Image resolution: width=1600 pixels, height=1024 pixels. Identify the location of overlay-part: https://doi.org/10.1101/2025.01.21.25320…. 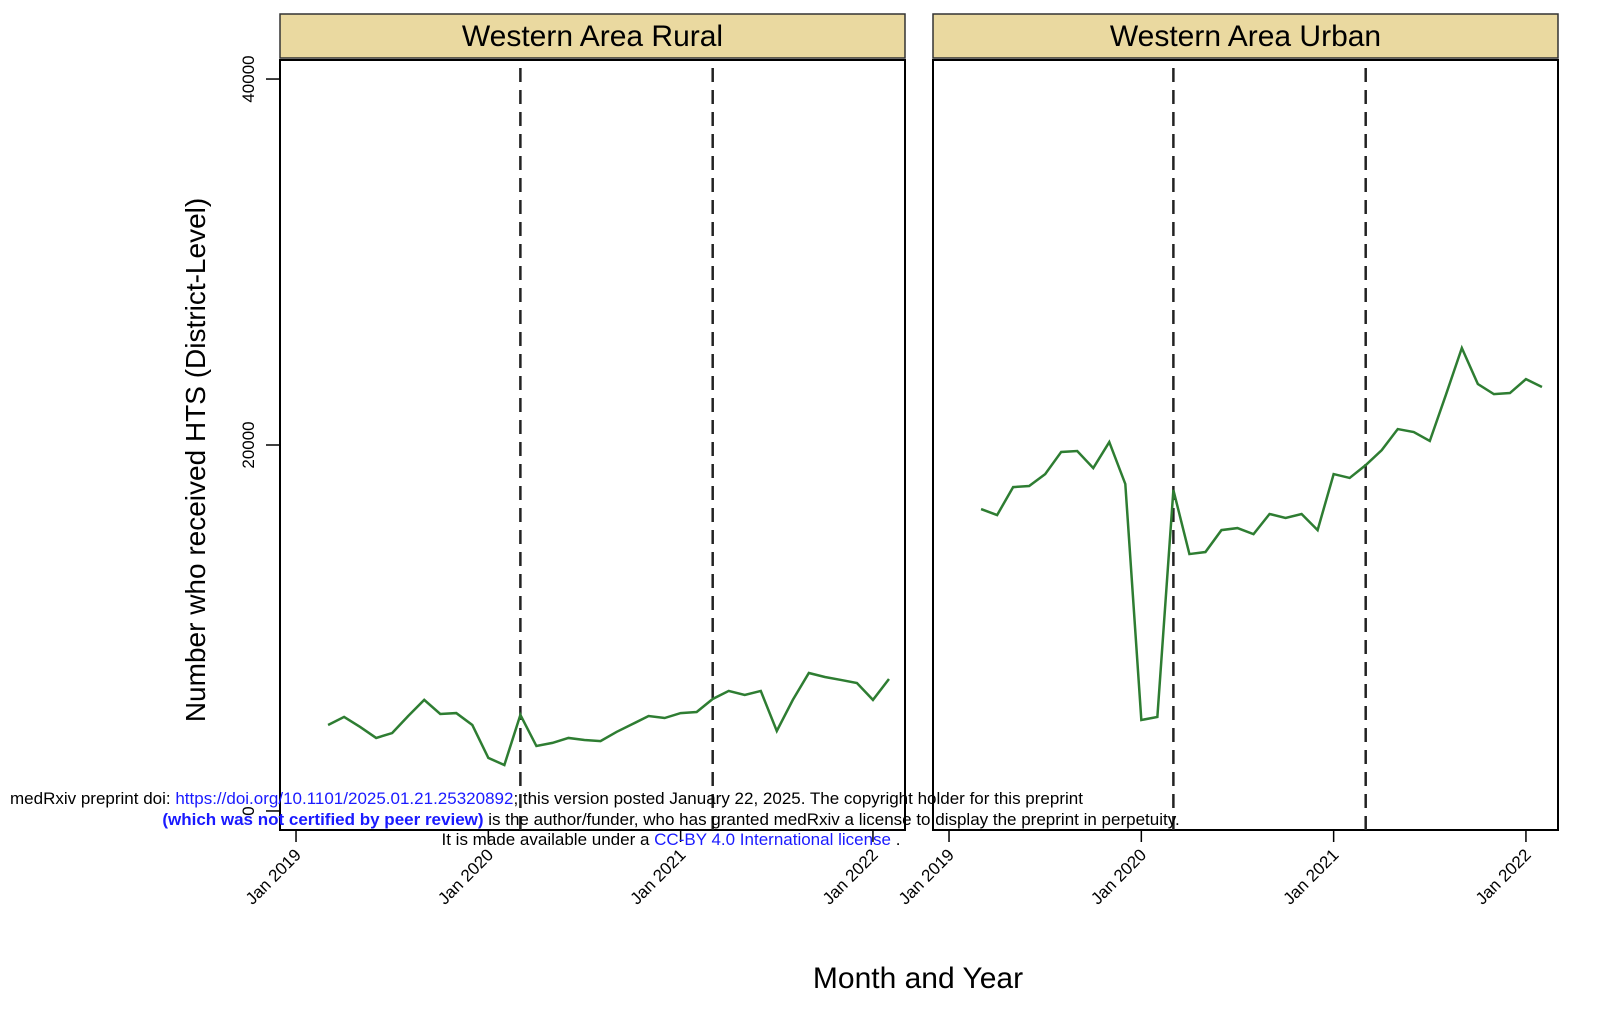
(344, 798).